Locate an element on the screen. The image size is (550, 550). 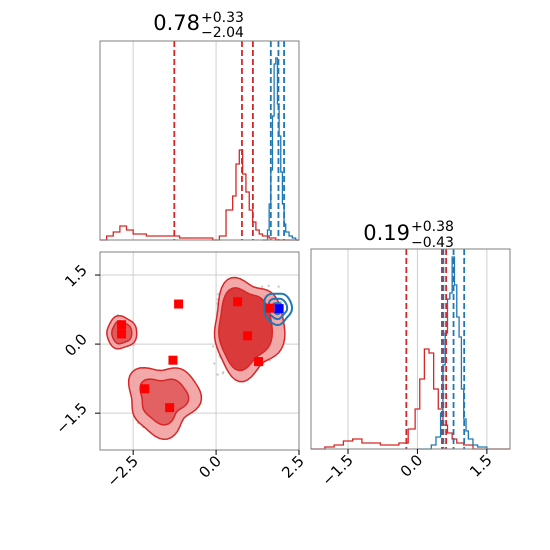
histogram-series is located at coordinates (410, 353).